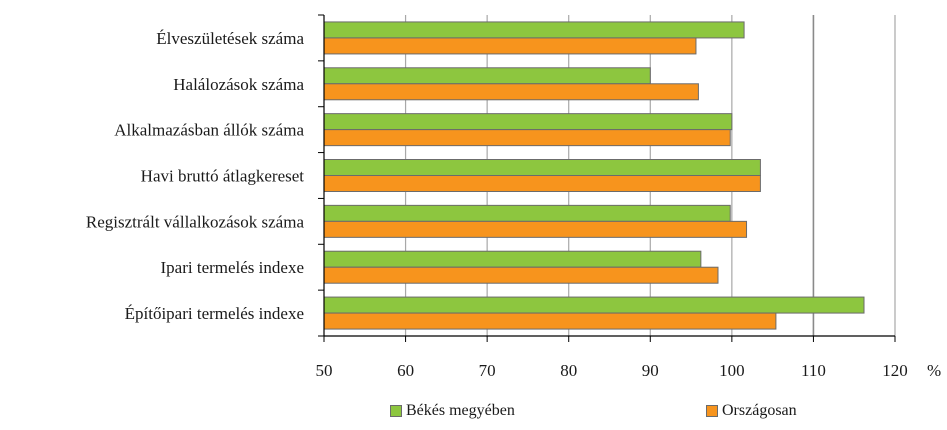 The image size is (947, 430). I want to click on x-tick-label: 80, so click(568, 370).